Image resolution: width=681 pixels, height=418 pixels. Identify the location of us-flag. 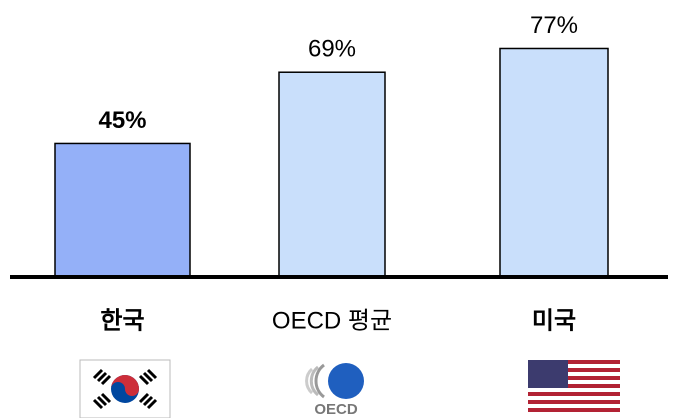
(574, 386).